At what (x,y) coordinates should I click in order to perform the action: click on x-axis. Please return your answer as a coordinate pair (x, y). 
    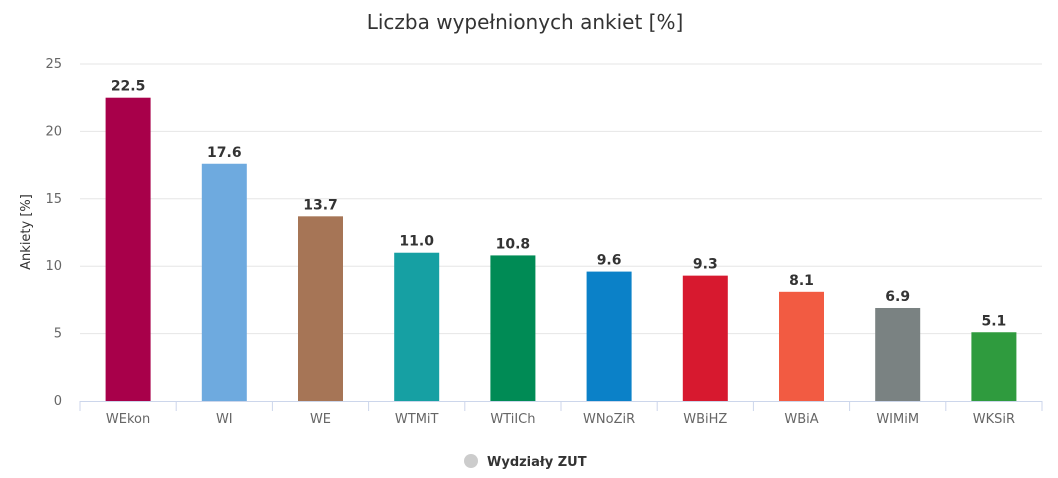
    Looking at the image, I should click on (561, 406).